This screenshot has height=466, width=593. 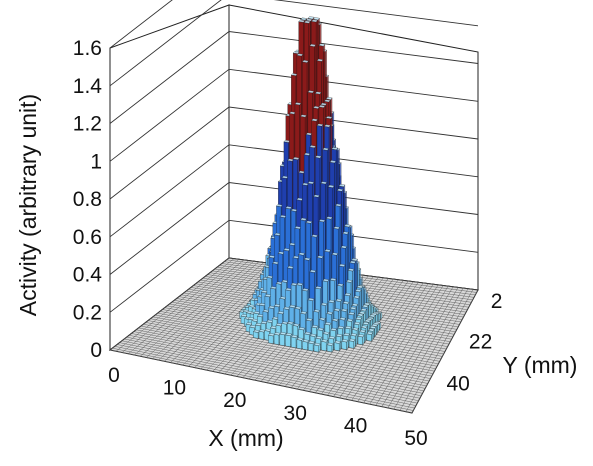 I want to click on y-axis-title: Y (mm), so click(x=540, y=365).